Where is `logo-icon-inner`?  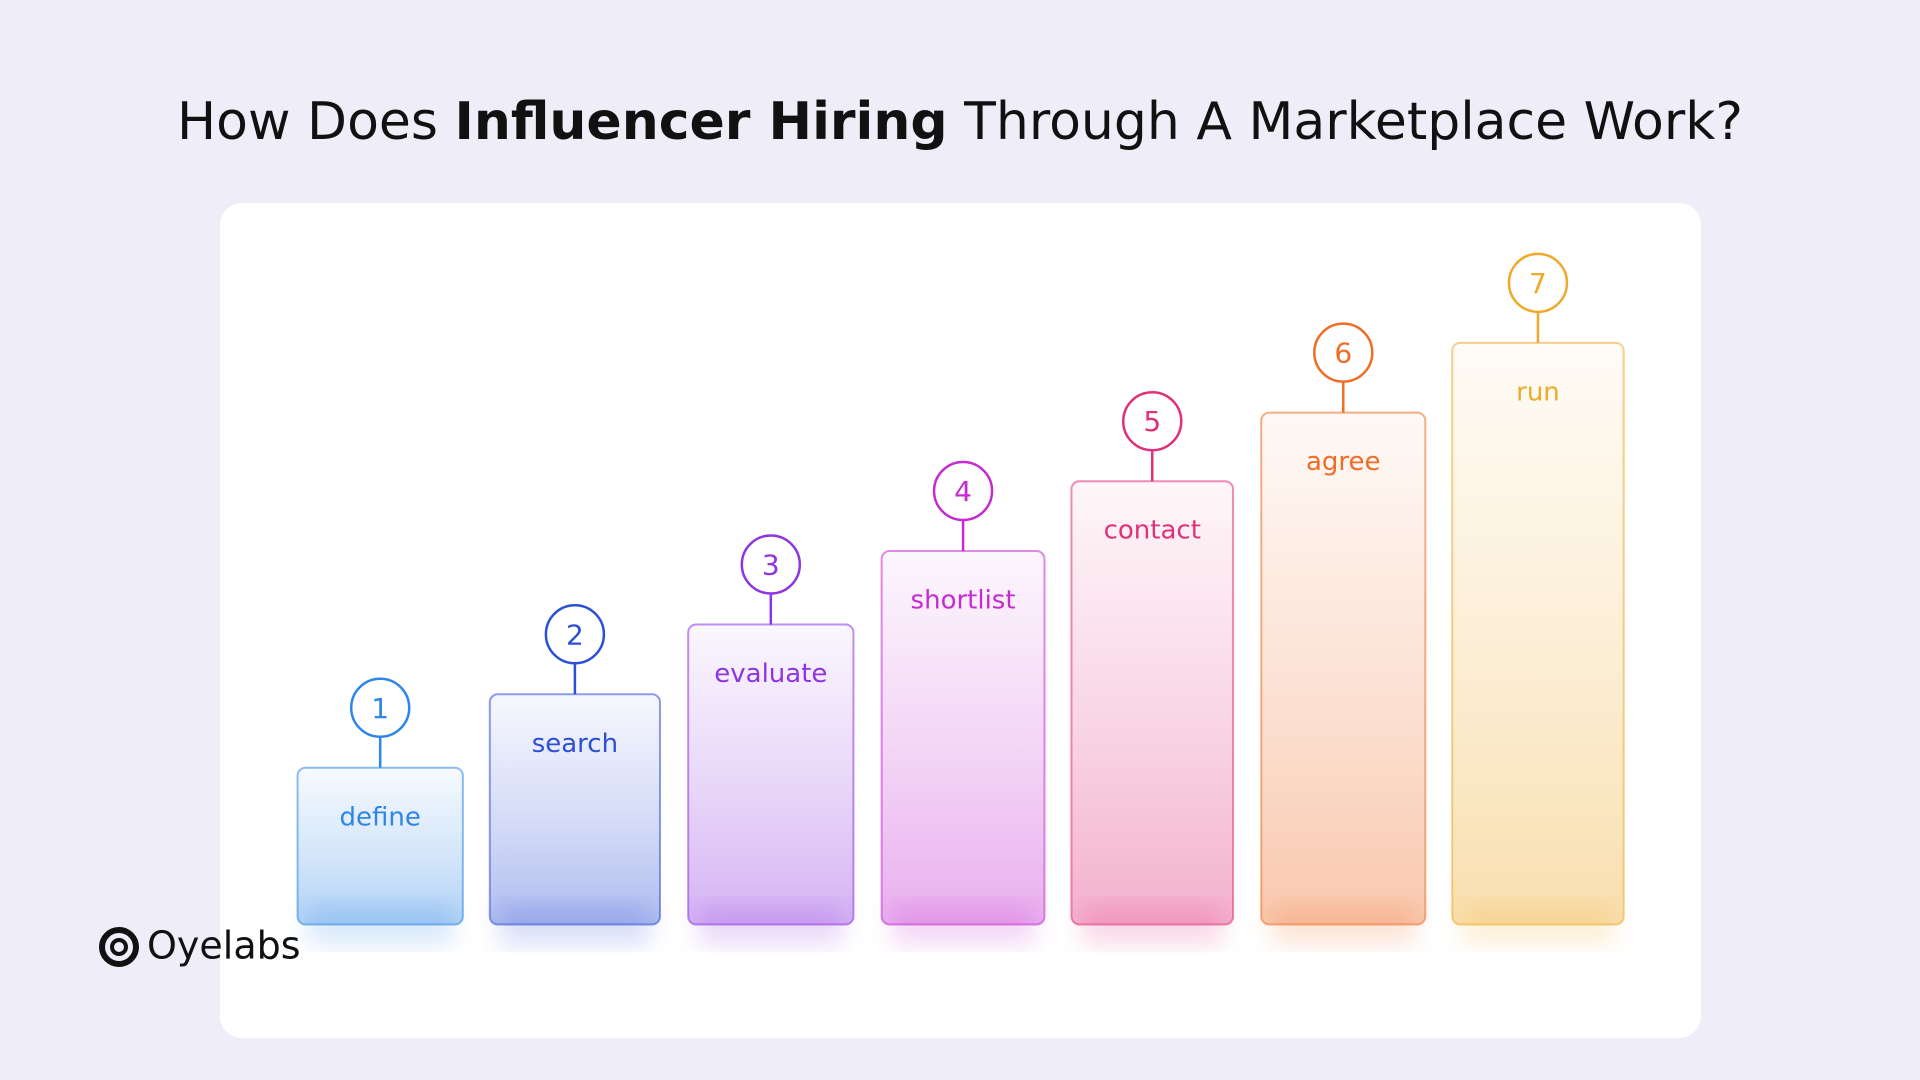 logo-icon-inner is located at coordinates (119, 947).